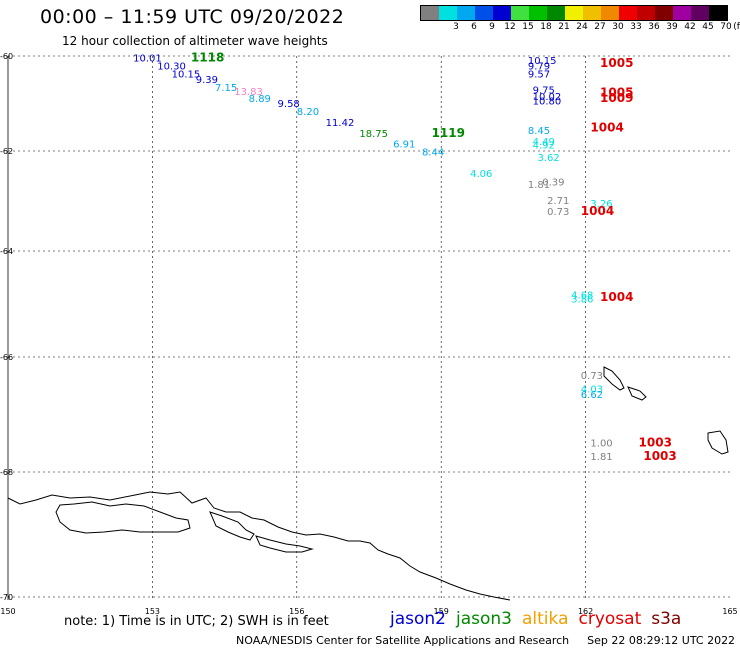 This screenshot has width=740, height=650. I want to click on wave-height-label: 9.57, so click(539, 75).